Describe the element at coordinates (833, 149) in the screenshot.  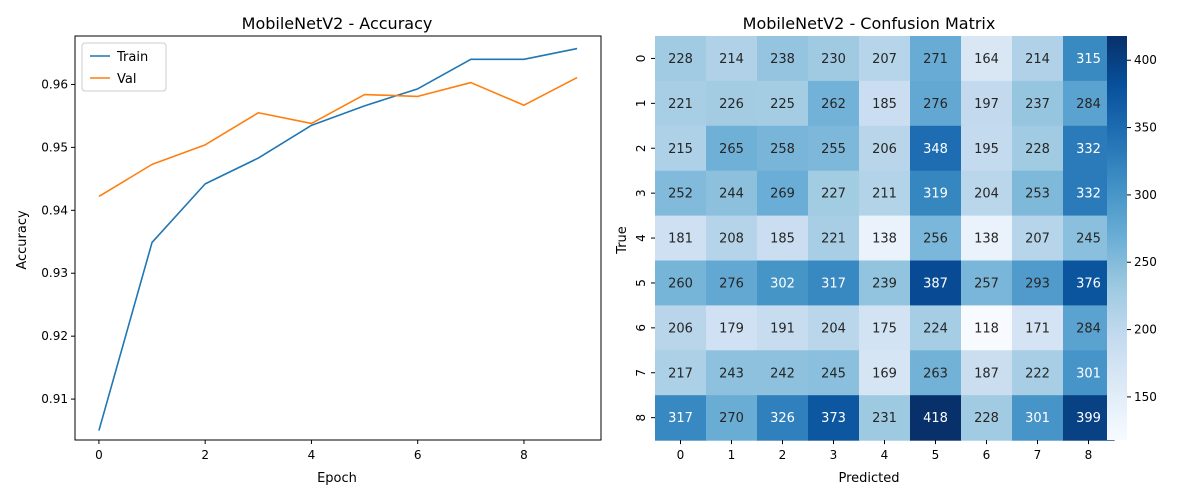
I see `heatmap-cell-label: 255` at that location.